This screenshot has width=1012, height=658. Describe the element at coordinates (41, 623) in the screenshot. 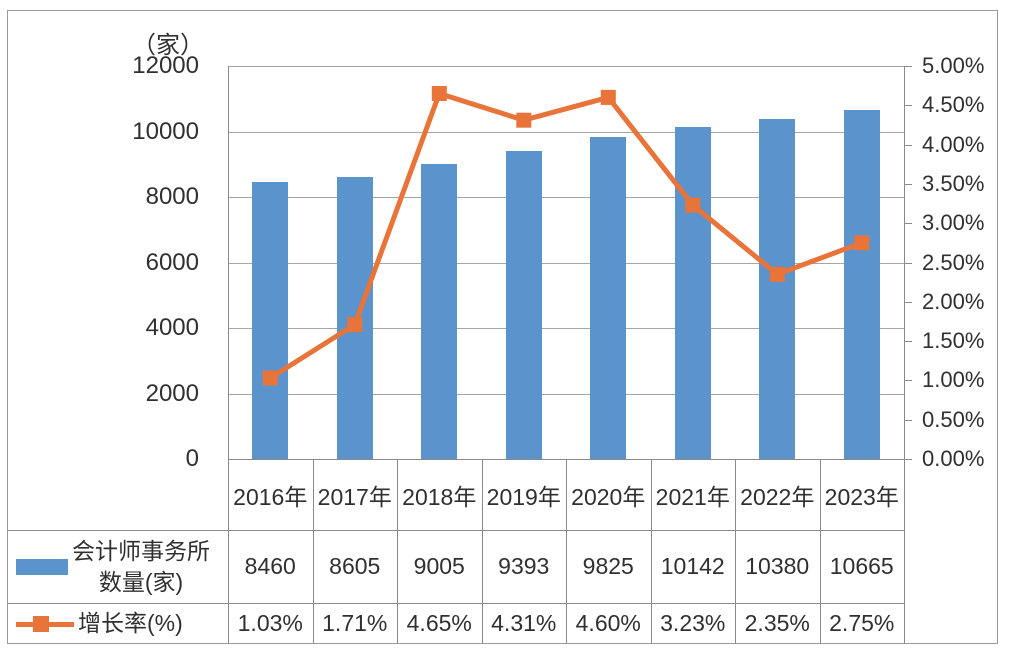

I see `line-swatch-square` at that location.